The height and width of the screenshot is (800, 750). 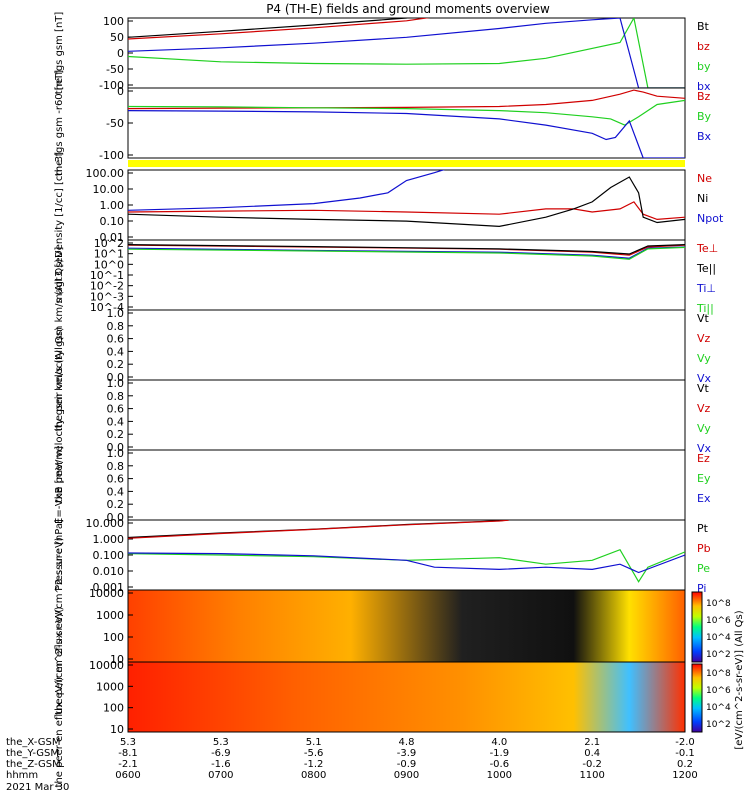 I want to click on footer-value: 0900, so click(x=406, y=775).